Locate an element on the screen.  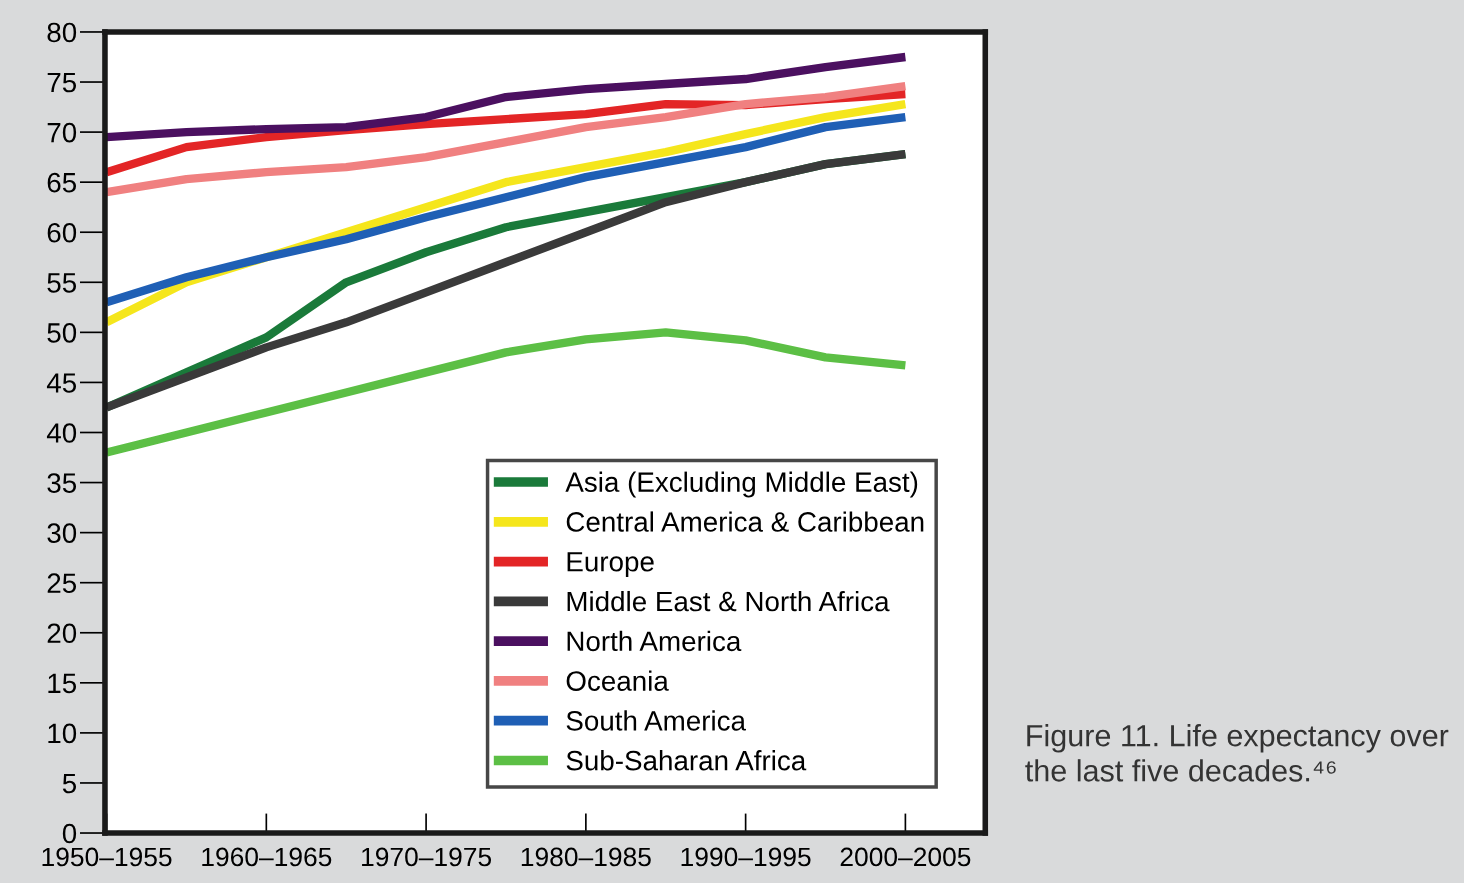
legend-label: Sub-Saharan Africa is located at coordinates (686, 760).